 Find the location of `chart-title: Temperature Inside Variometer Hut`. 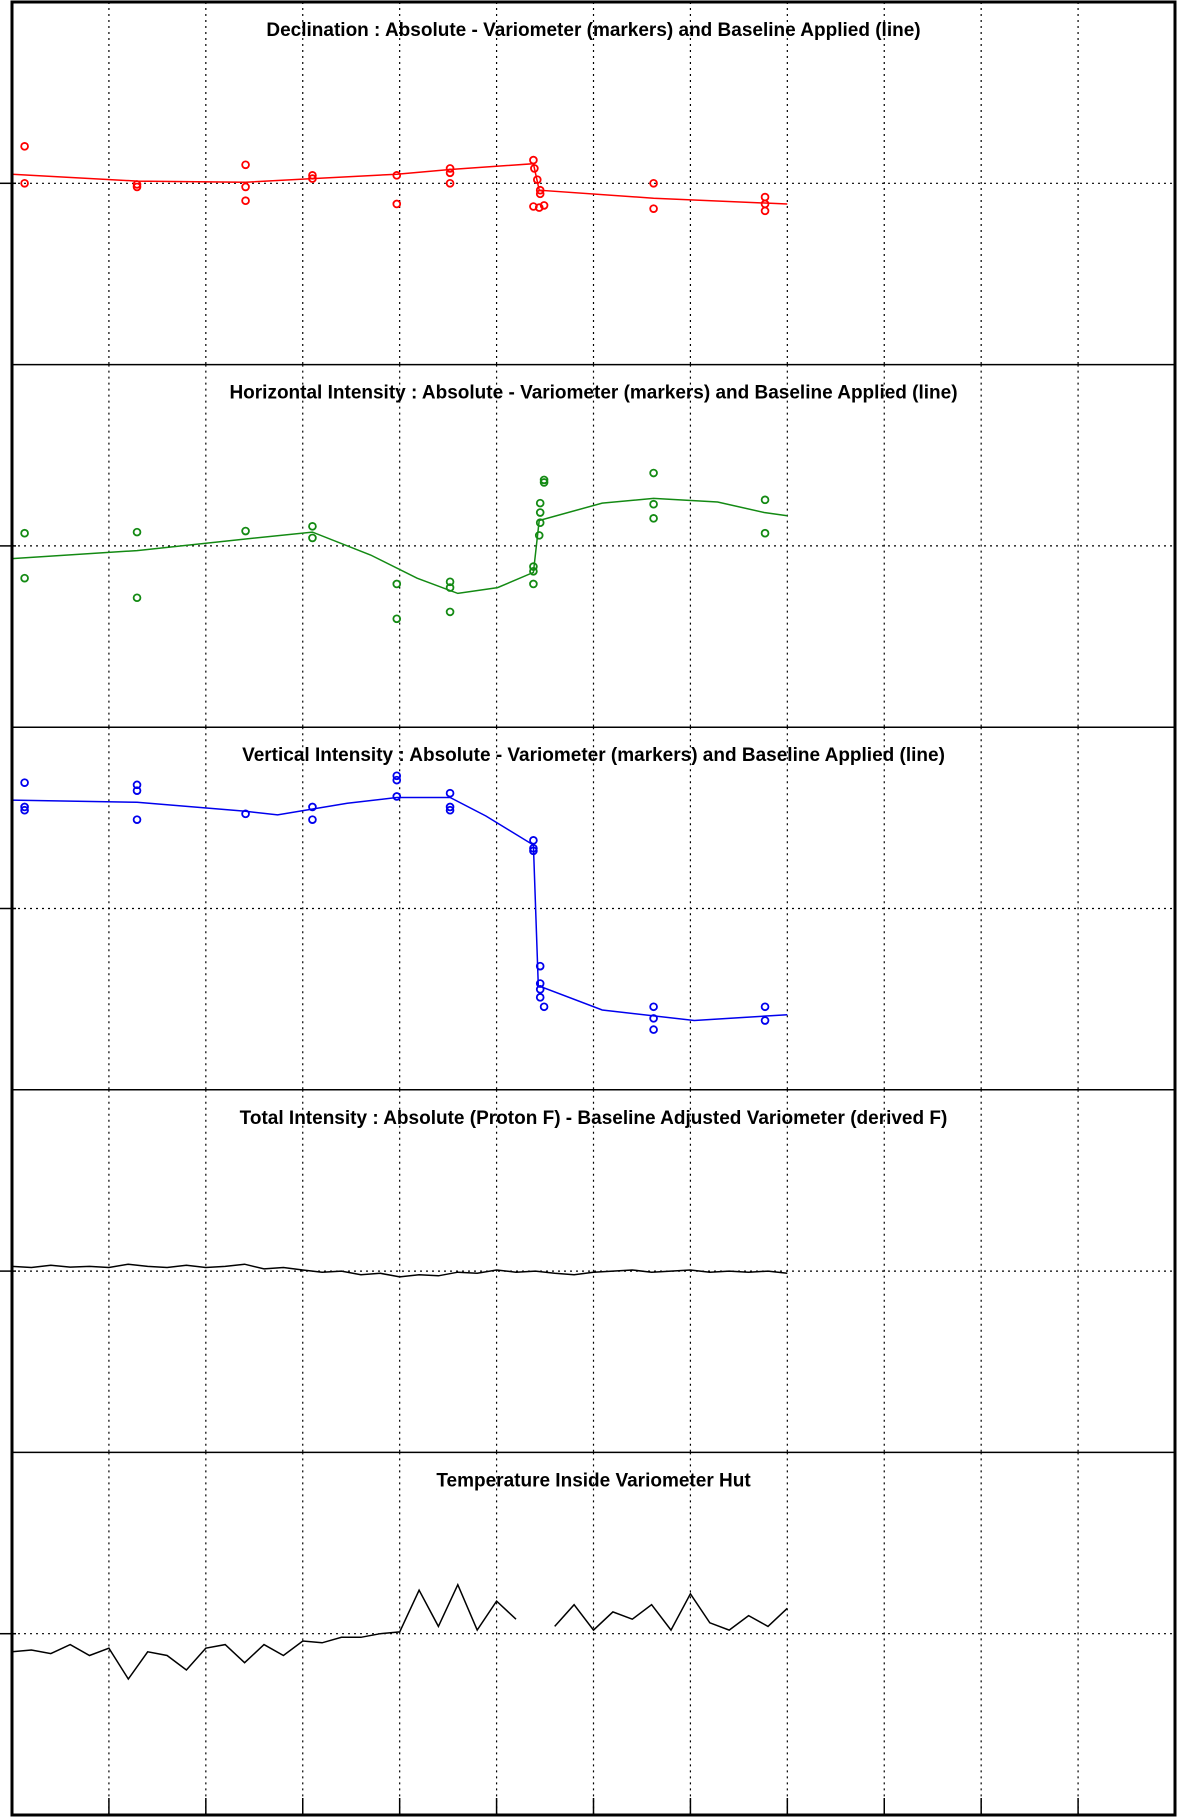

chart-title: Temperature Inside Variometer Hut is located at coordinates (593, 1480).